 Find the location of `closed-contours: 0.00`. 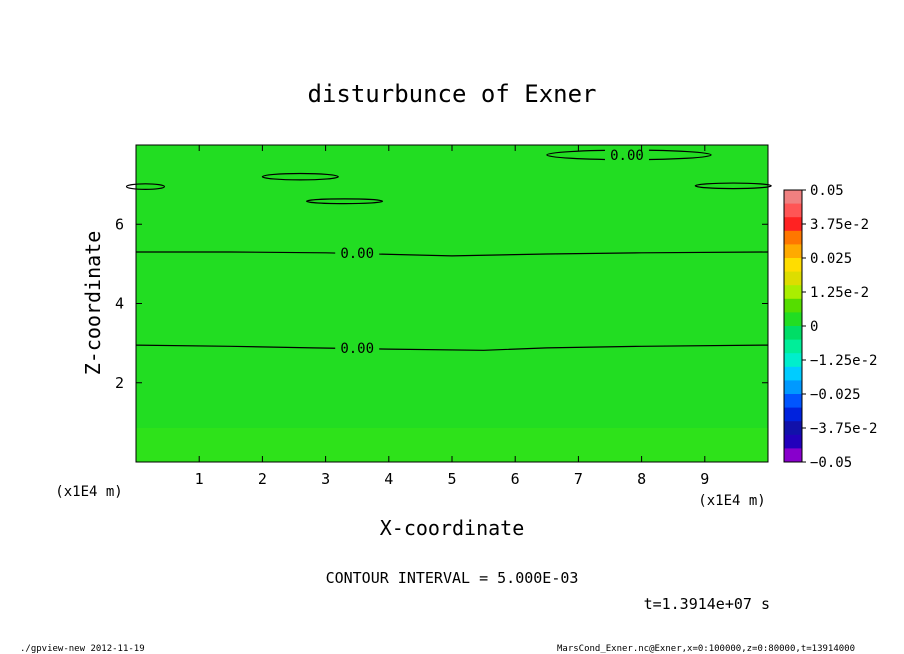

closed-contours: 0.00 is located at coordinates (448, 176).